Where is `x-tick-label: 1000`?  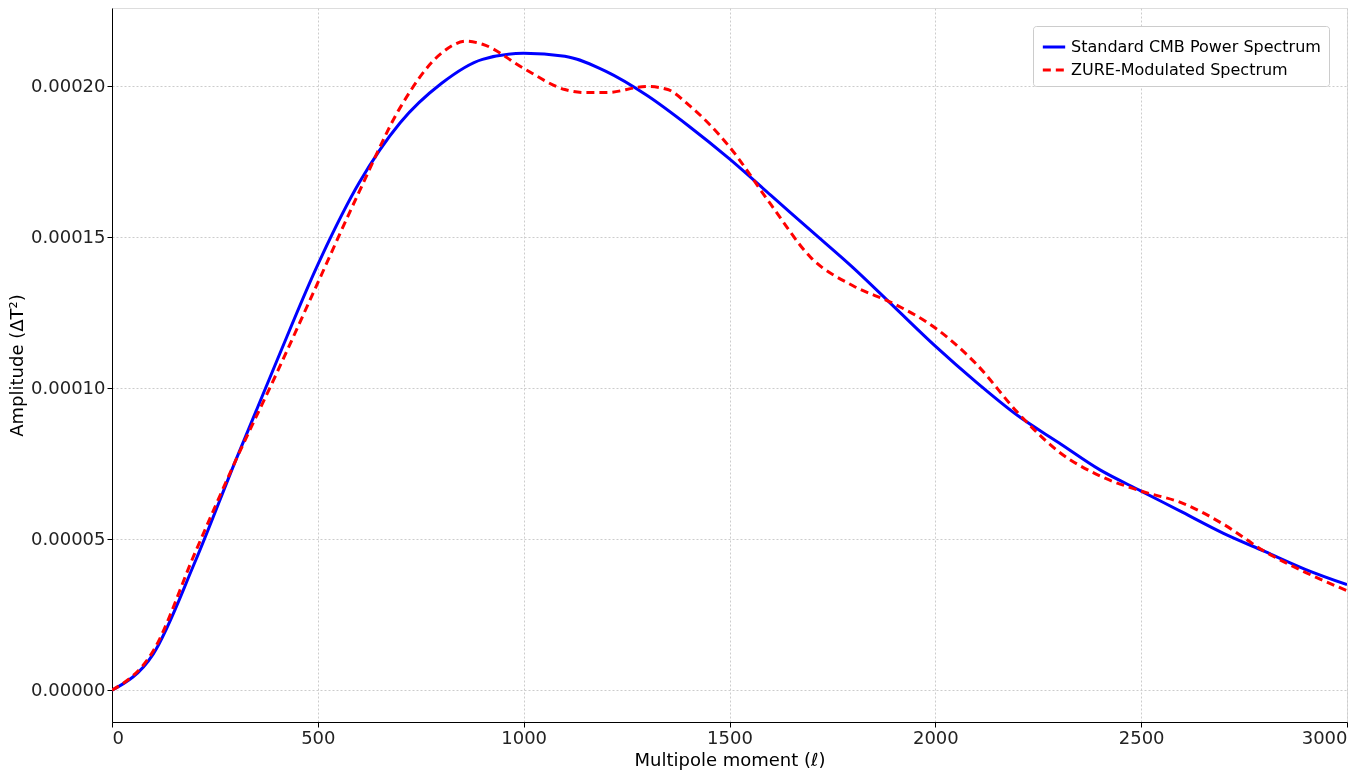 x-tick-label: 1000 is located at coordinates (524, 737).